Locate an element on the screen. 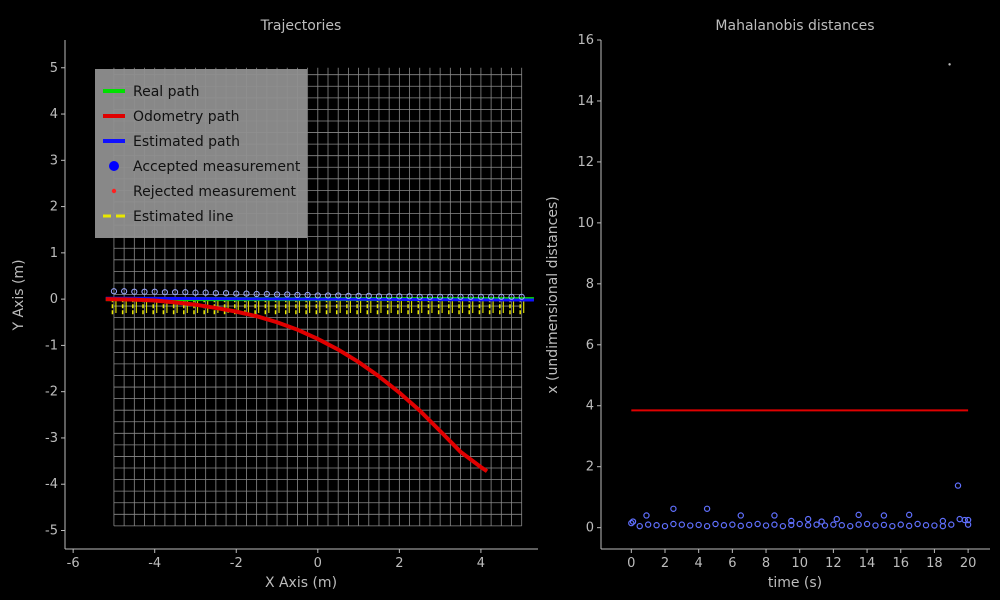 The image size is (1000, 600). x-tick-label: 8 is located at coordinates (766, 563).